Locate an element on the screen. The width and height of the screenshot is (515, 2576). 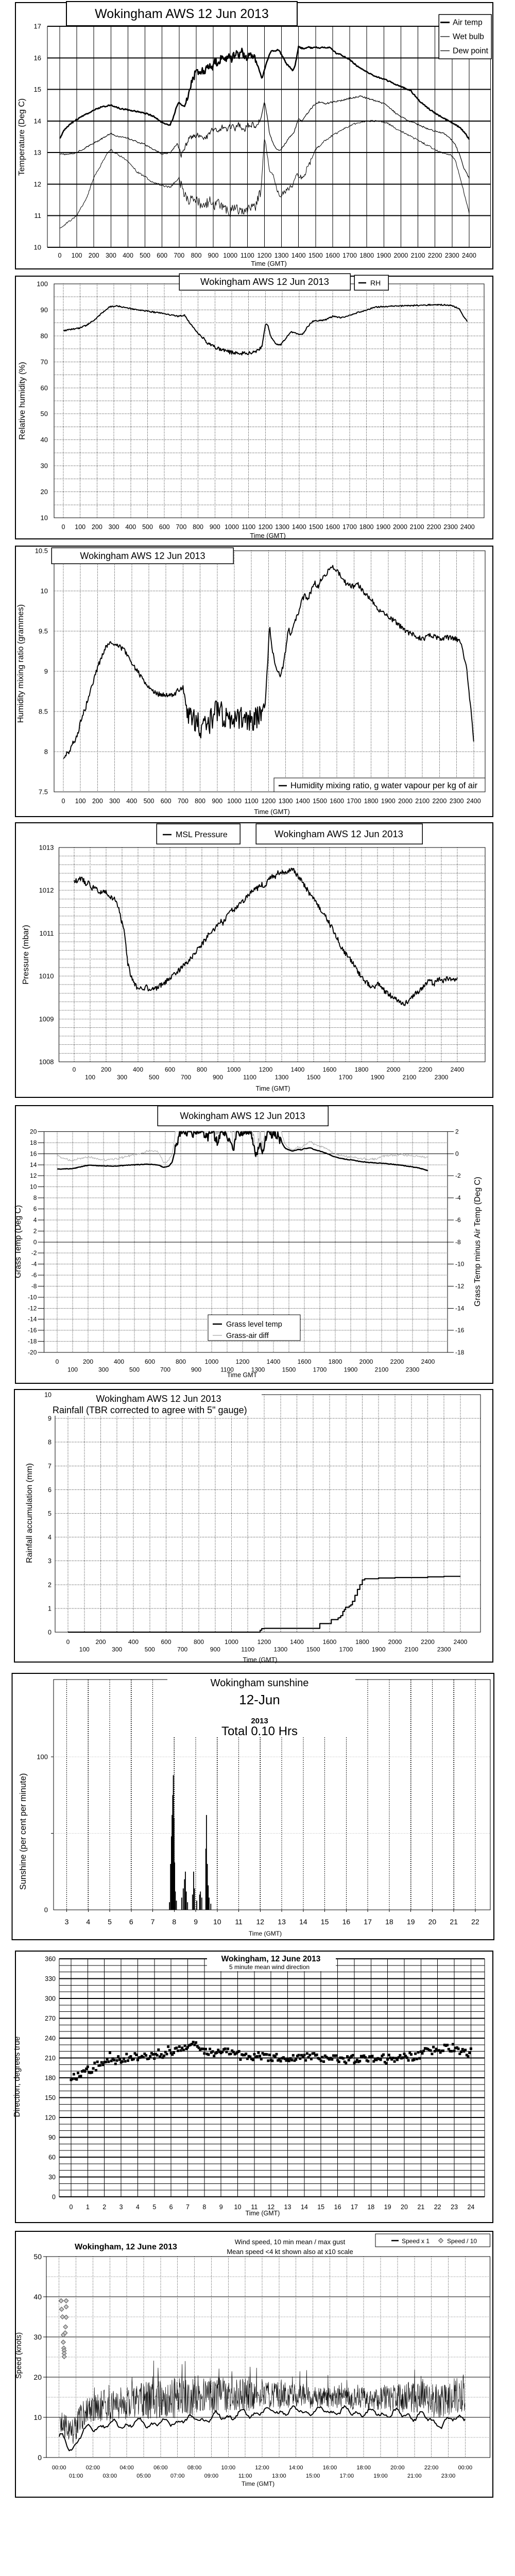
svg-text: 1700 is located at coordinates (320, 1370).